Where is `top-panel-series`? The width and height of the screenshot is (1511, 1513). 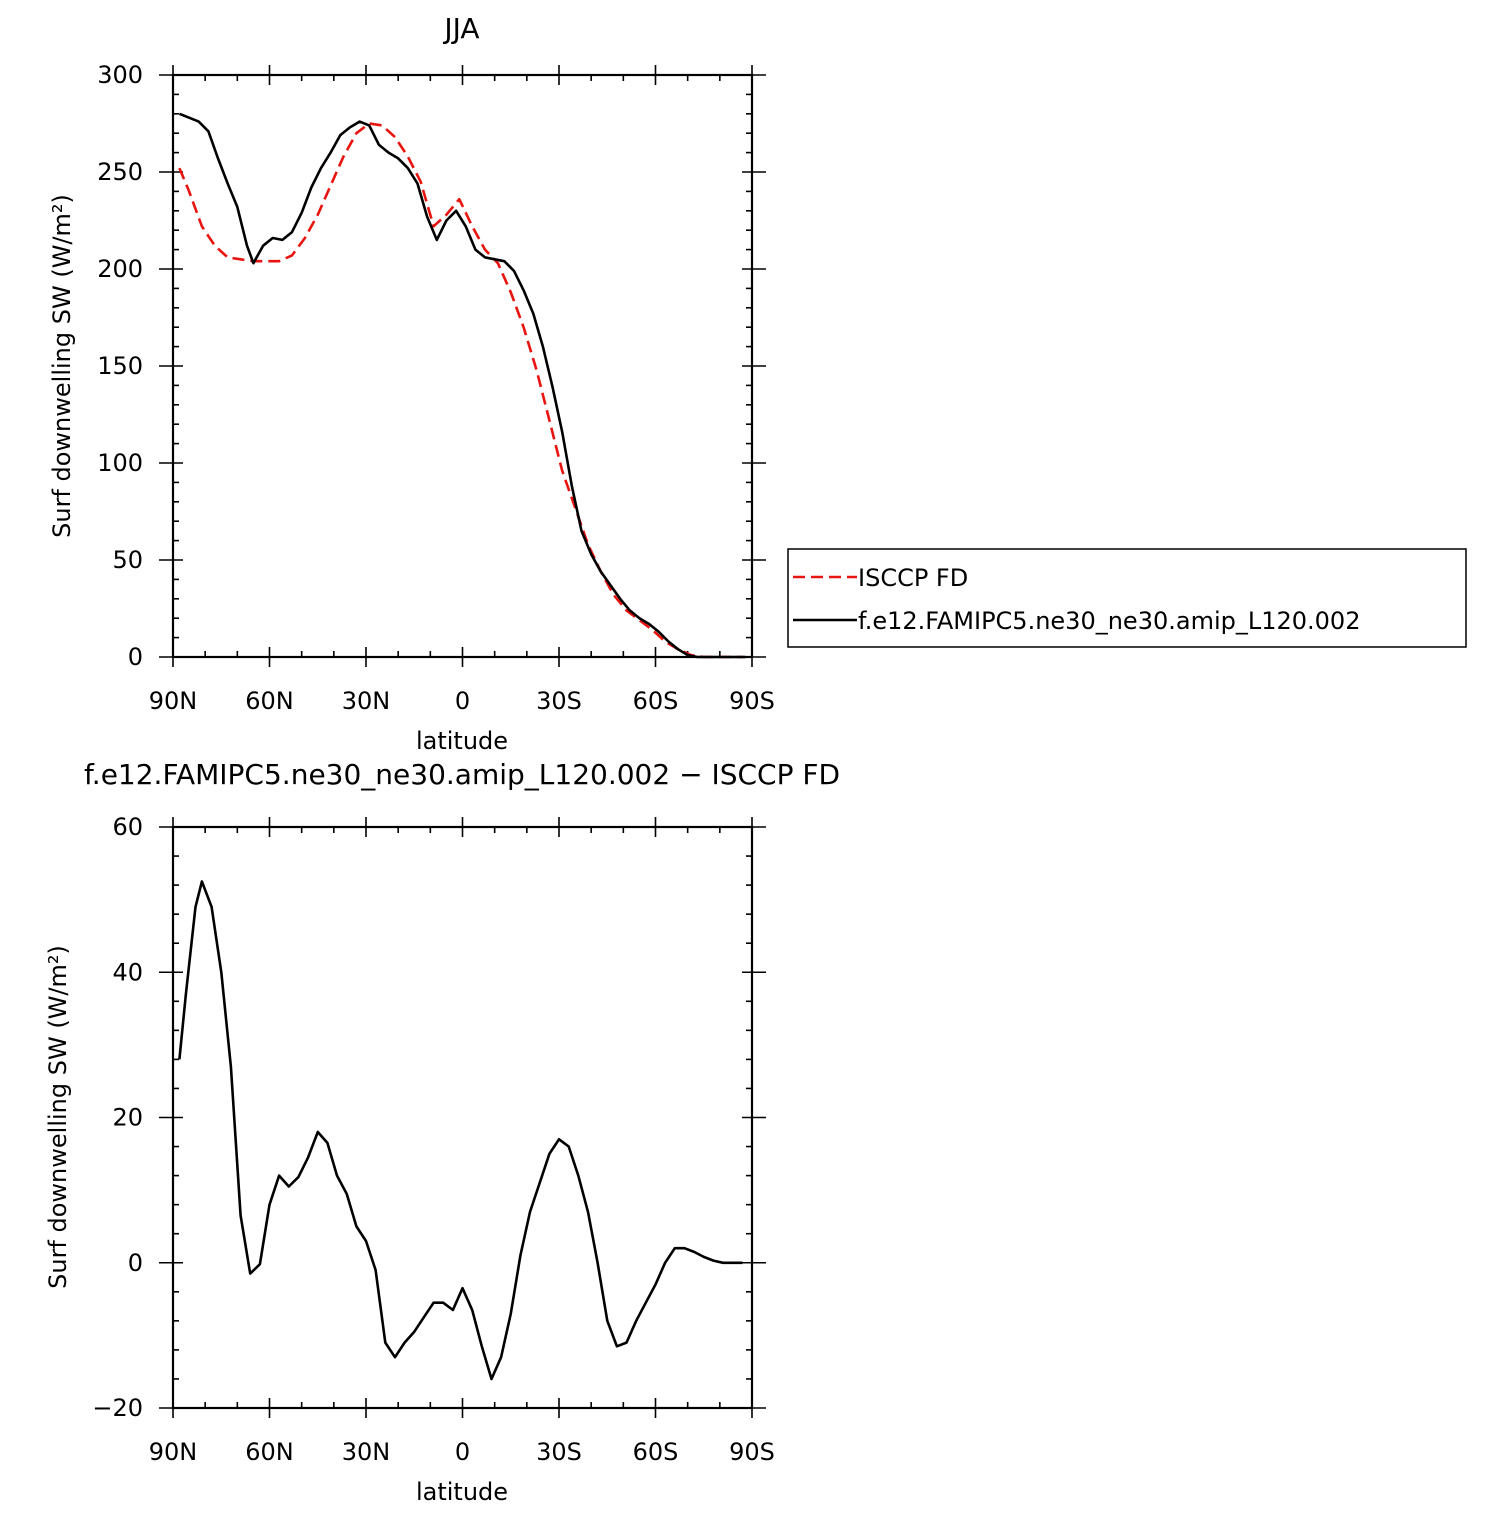
top-panel-series is located at coordinates (462, 385).